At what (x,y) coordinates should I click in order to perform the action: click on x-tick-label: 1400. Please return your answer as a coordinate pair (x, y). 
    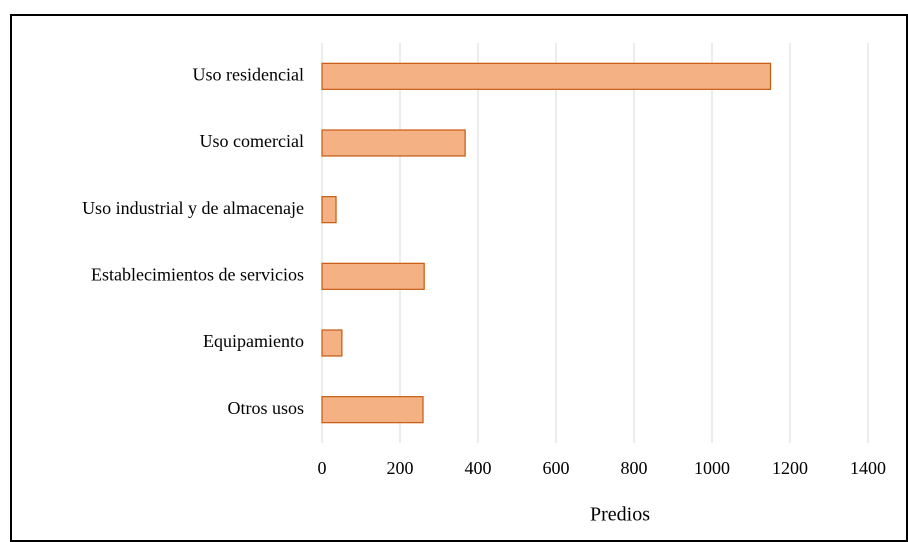
    Looking at the image, I should click on (868, 468).